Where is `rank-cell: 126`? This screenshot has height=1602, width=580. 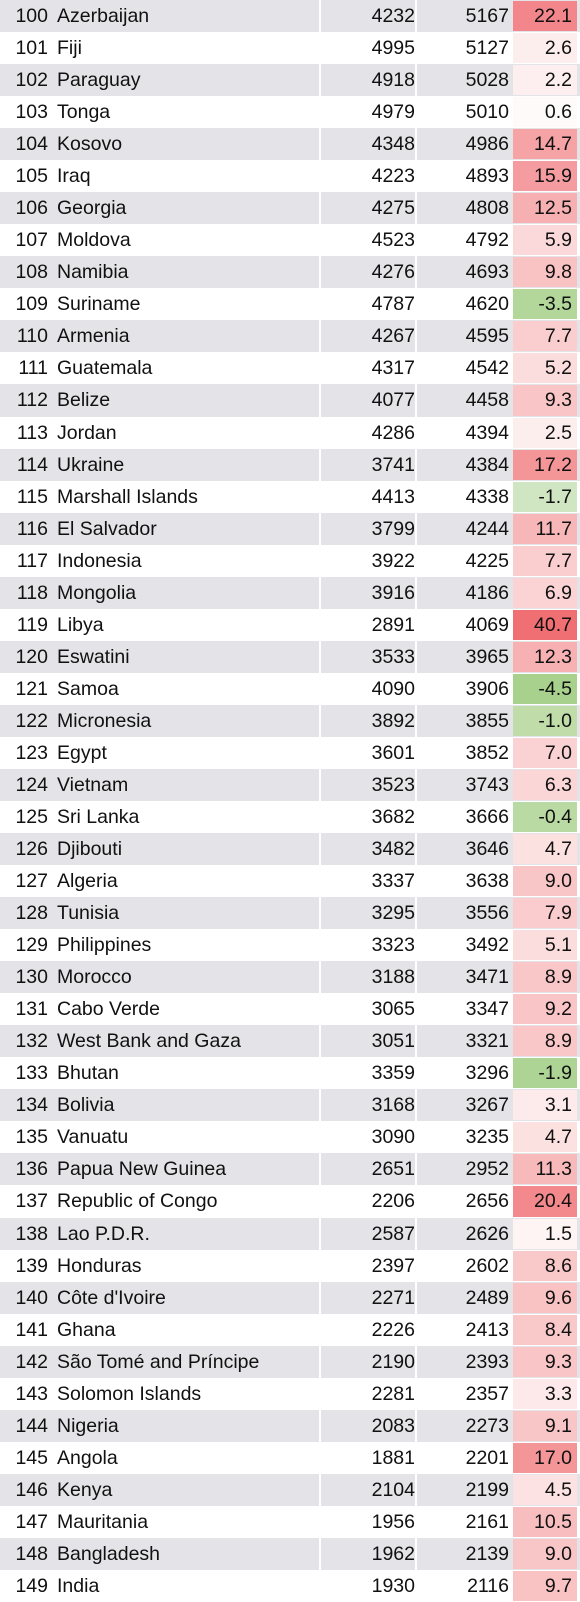 rank-cell: 126 is located at coordinates (31, 849).